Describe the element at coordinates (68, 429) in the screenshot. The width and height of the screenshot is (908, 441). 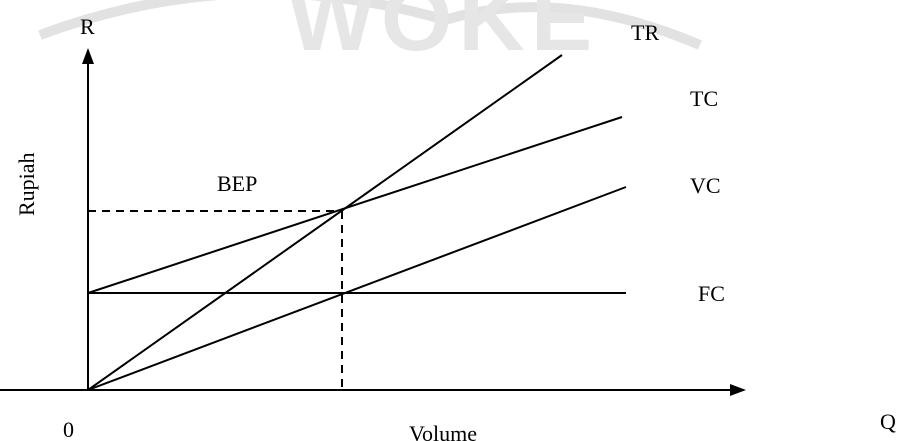
I see `origin-label: 0` at that location.